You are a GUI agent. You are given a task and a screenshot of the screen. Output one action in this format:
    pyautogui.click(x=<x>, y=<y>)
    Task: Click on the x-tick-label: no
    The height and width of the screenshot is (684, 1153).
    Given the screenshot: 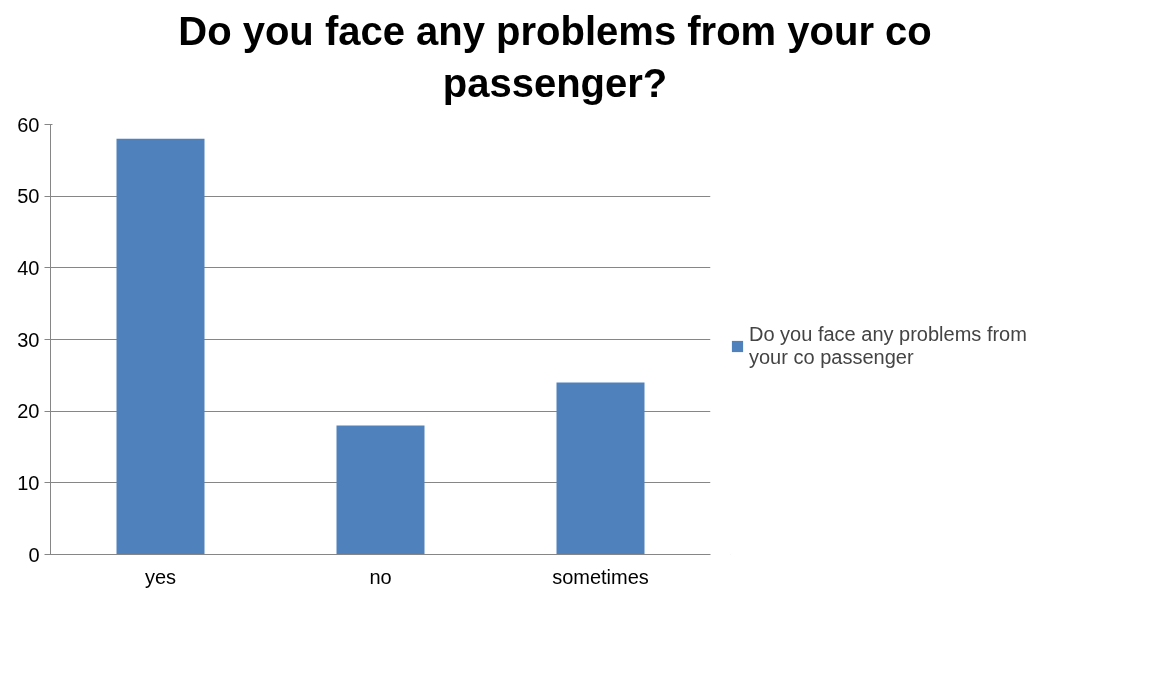 What is the action you would take?
    pyautogui.click(x=380, y=576)
    